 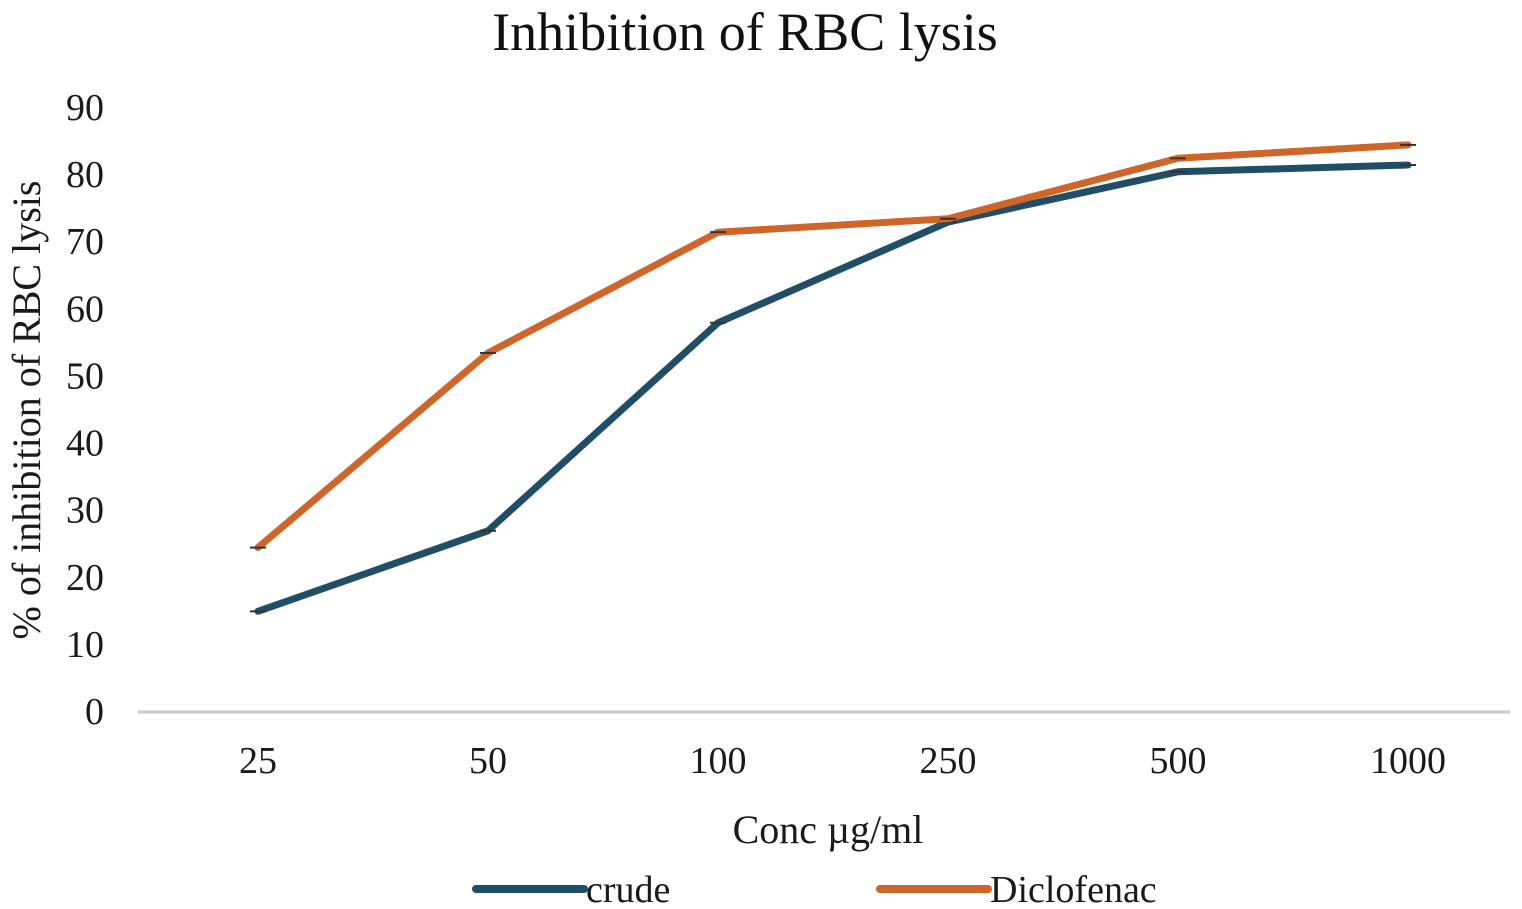 What do you see at coordinates (488, 761) in the screenshot?
I see `x-tick-label: 50` at bounding box center [488, 761].